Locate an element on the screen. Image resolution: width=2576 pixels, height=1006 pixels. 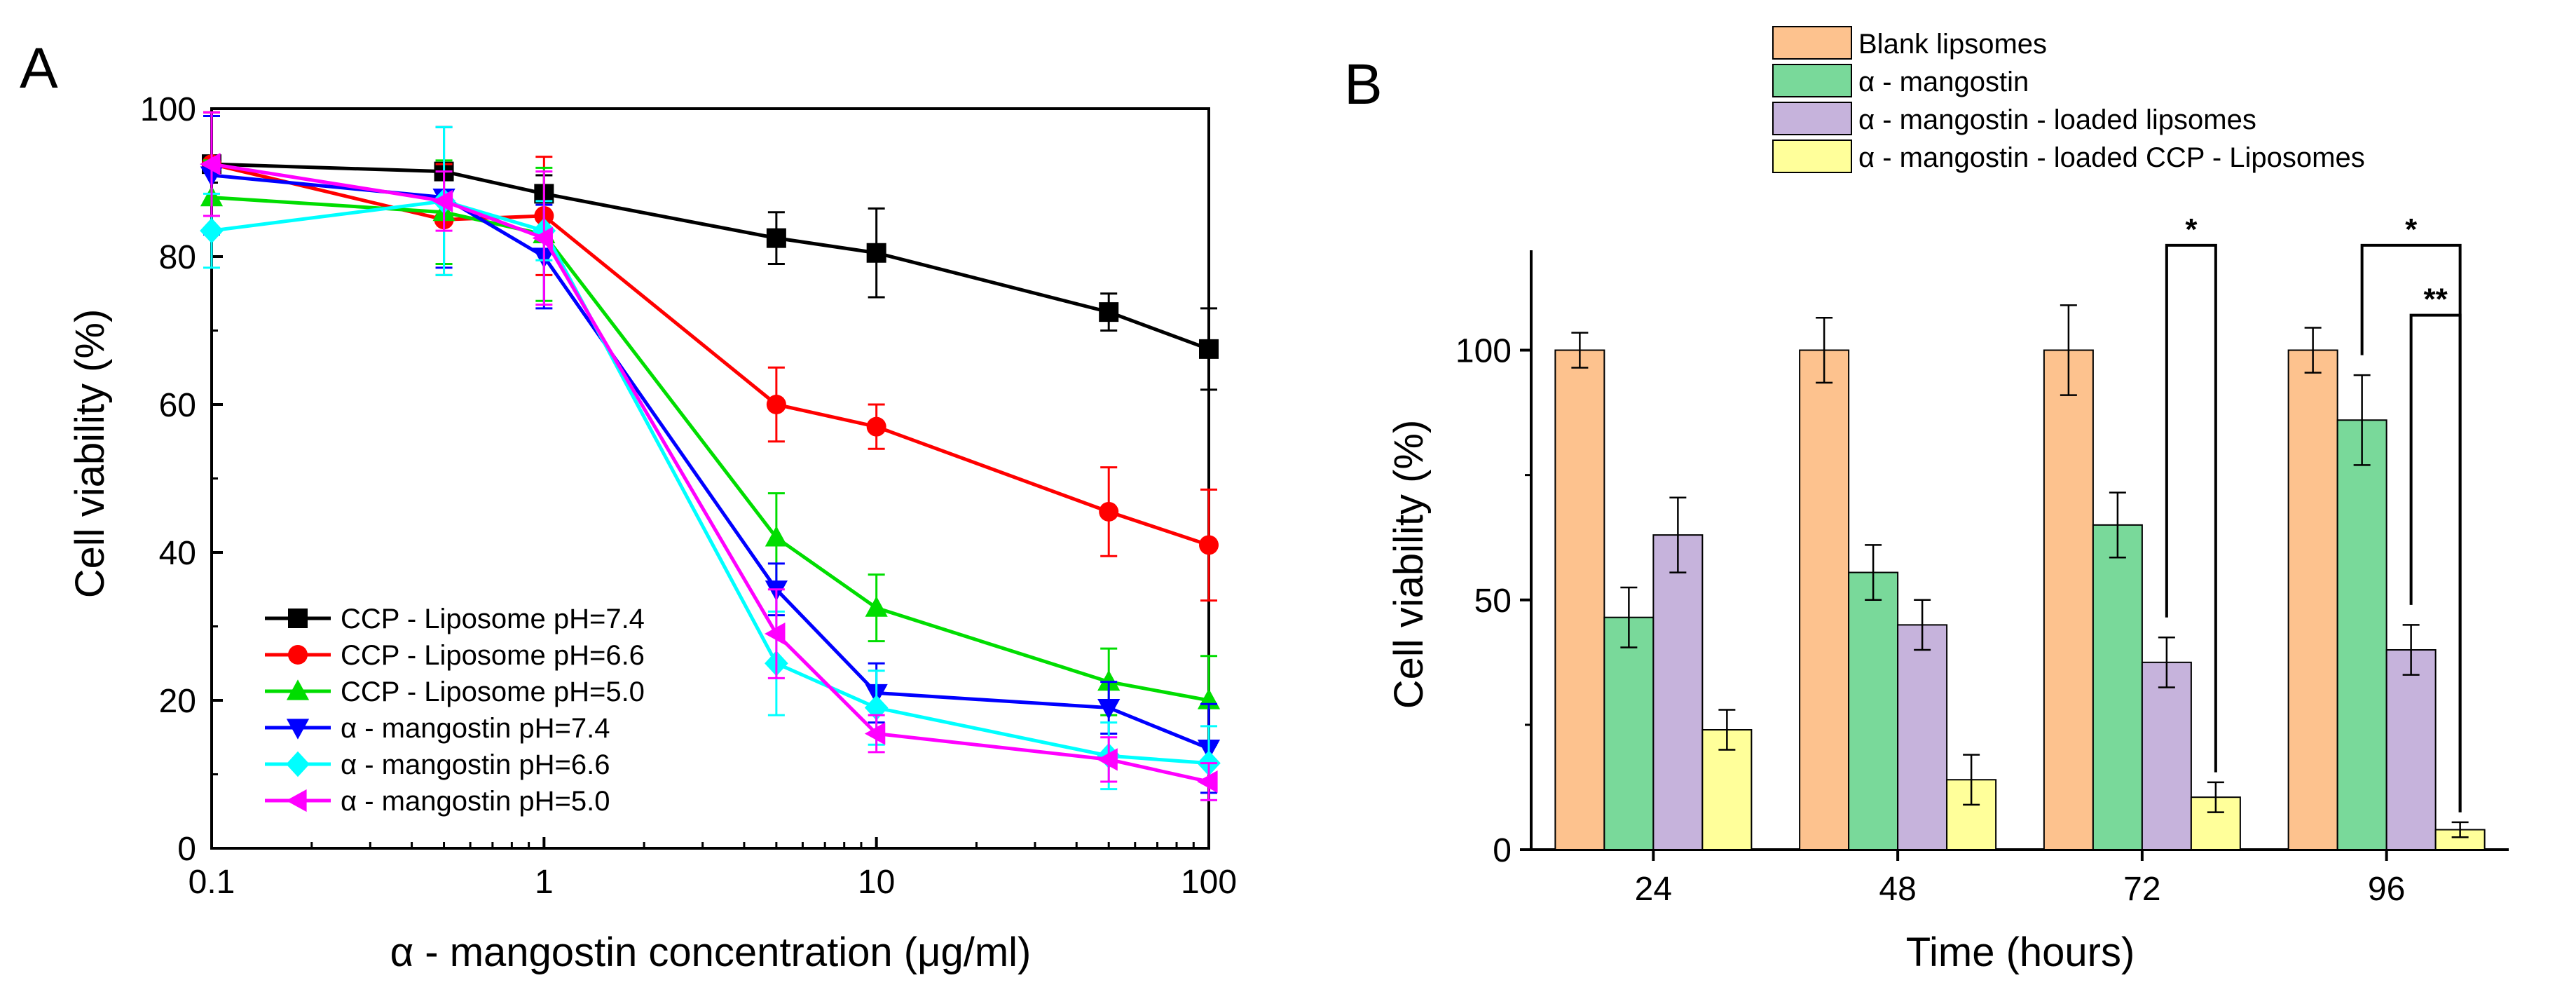
panel-a-y-axis-title: Cell viability (%) is located at coordinates (90, 454).